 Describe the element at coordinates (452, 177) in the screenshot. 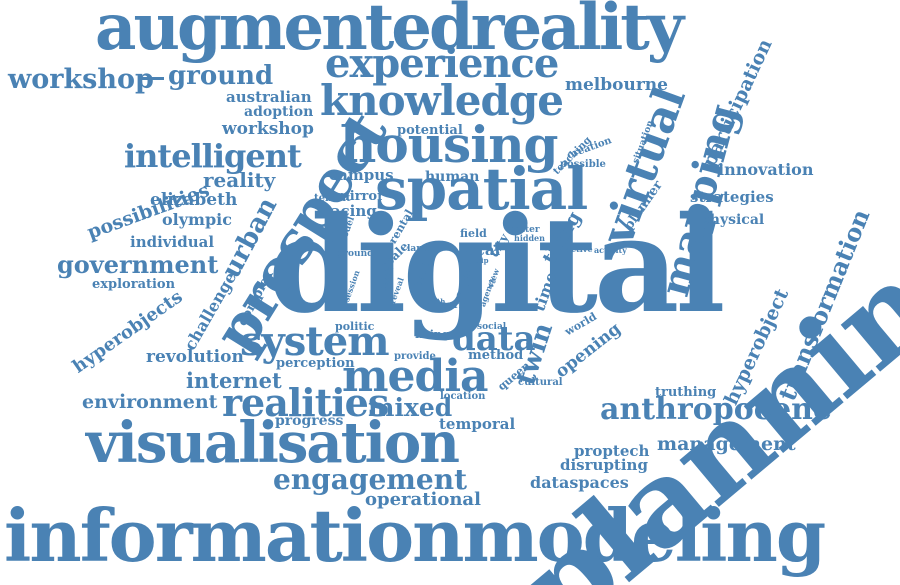

I see `cloud-word: human` at that location.